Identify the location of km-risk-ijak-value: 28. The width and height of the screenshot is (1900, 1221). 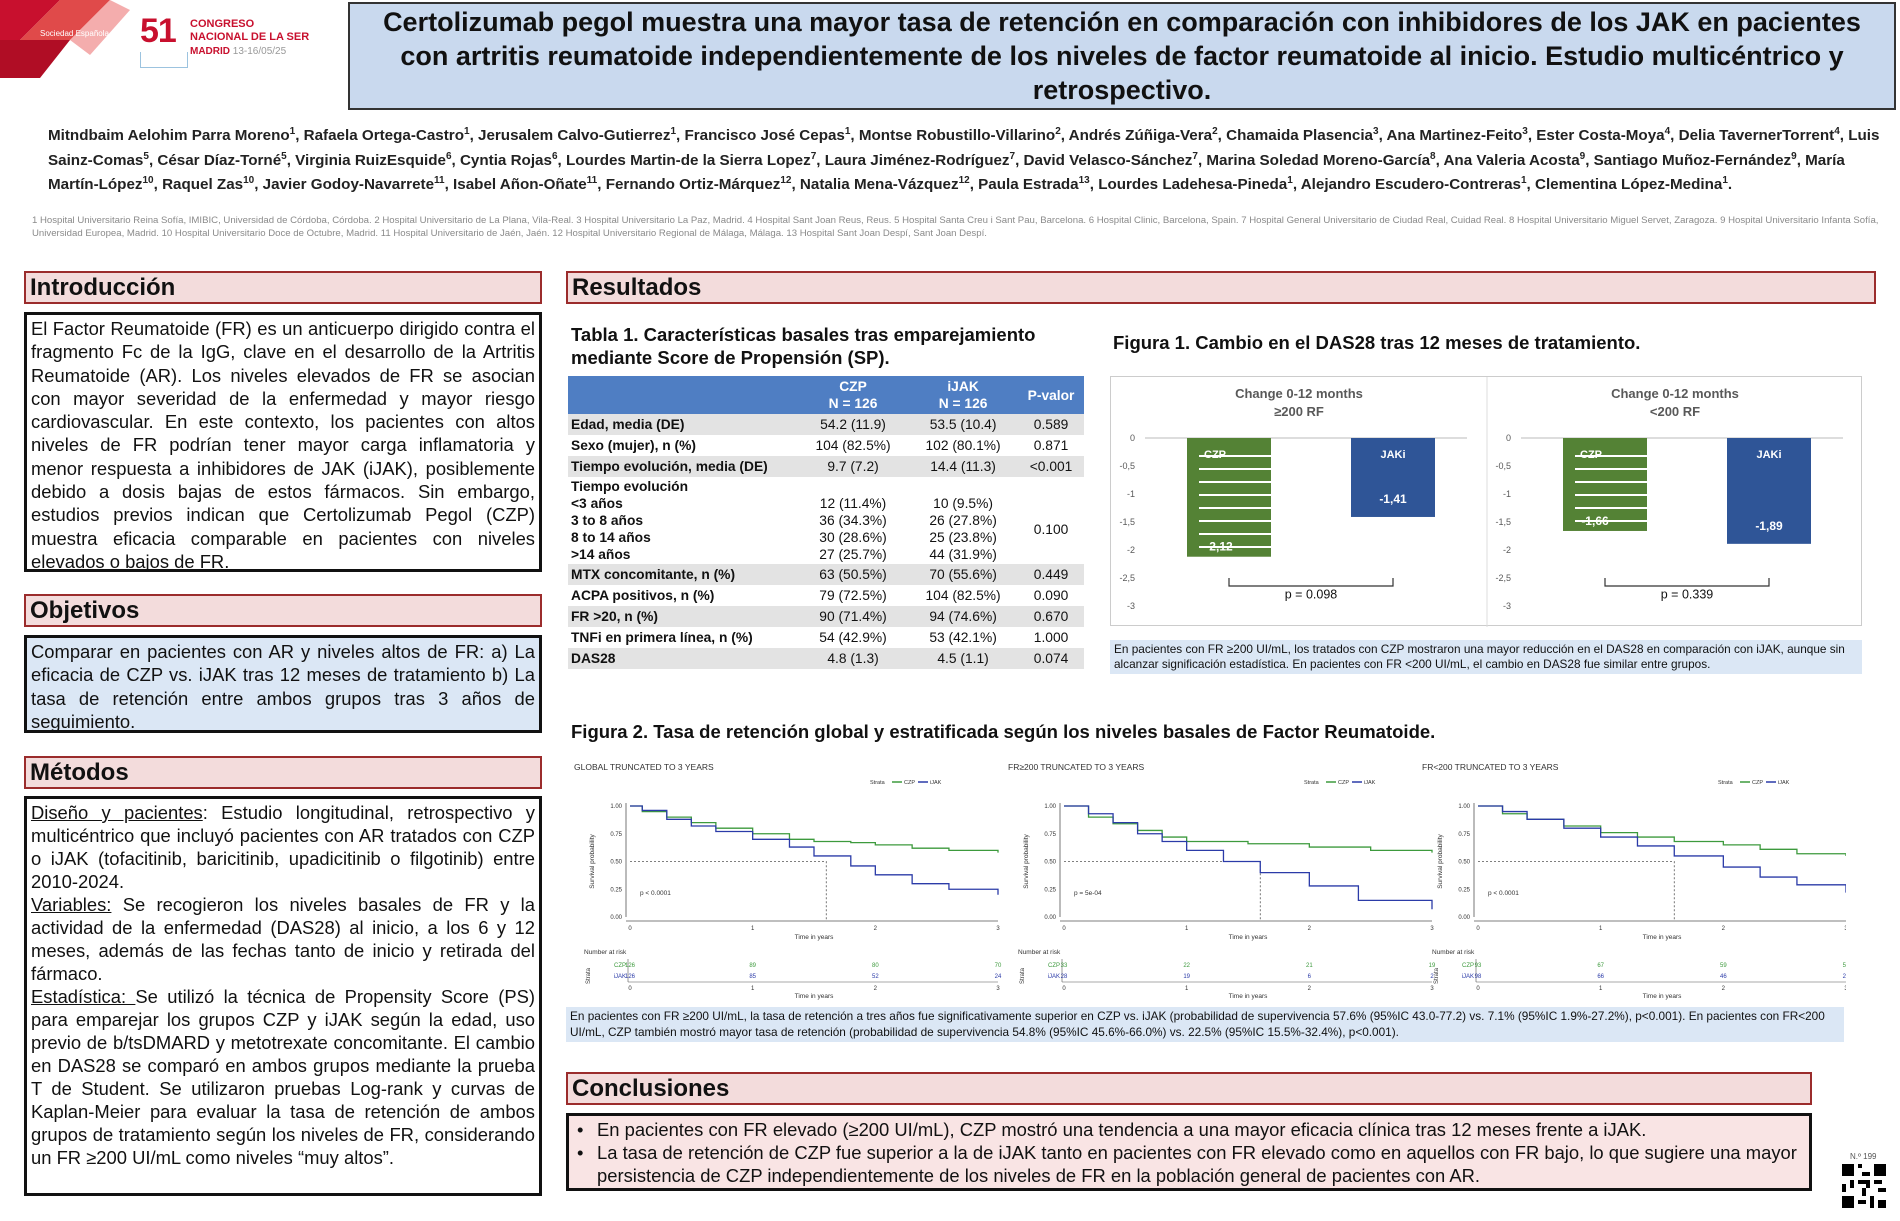
(1064, 977).